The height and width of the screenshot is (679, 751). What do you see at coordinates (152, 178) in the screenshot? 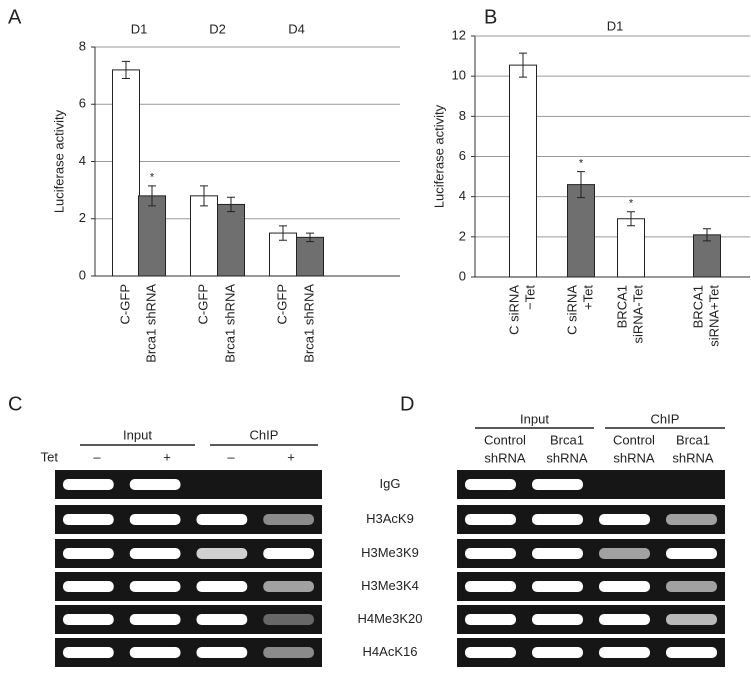
I see `significance-mark: *` at bounding box center [152, 178].